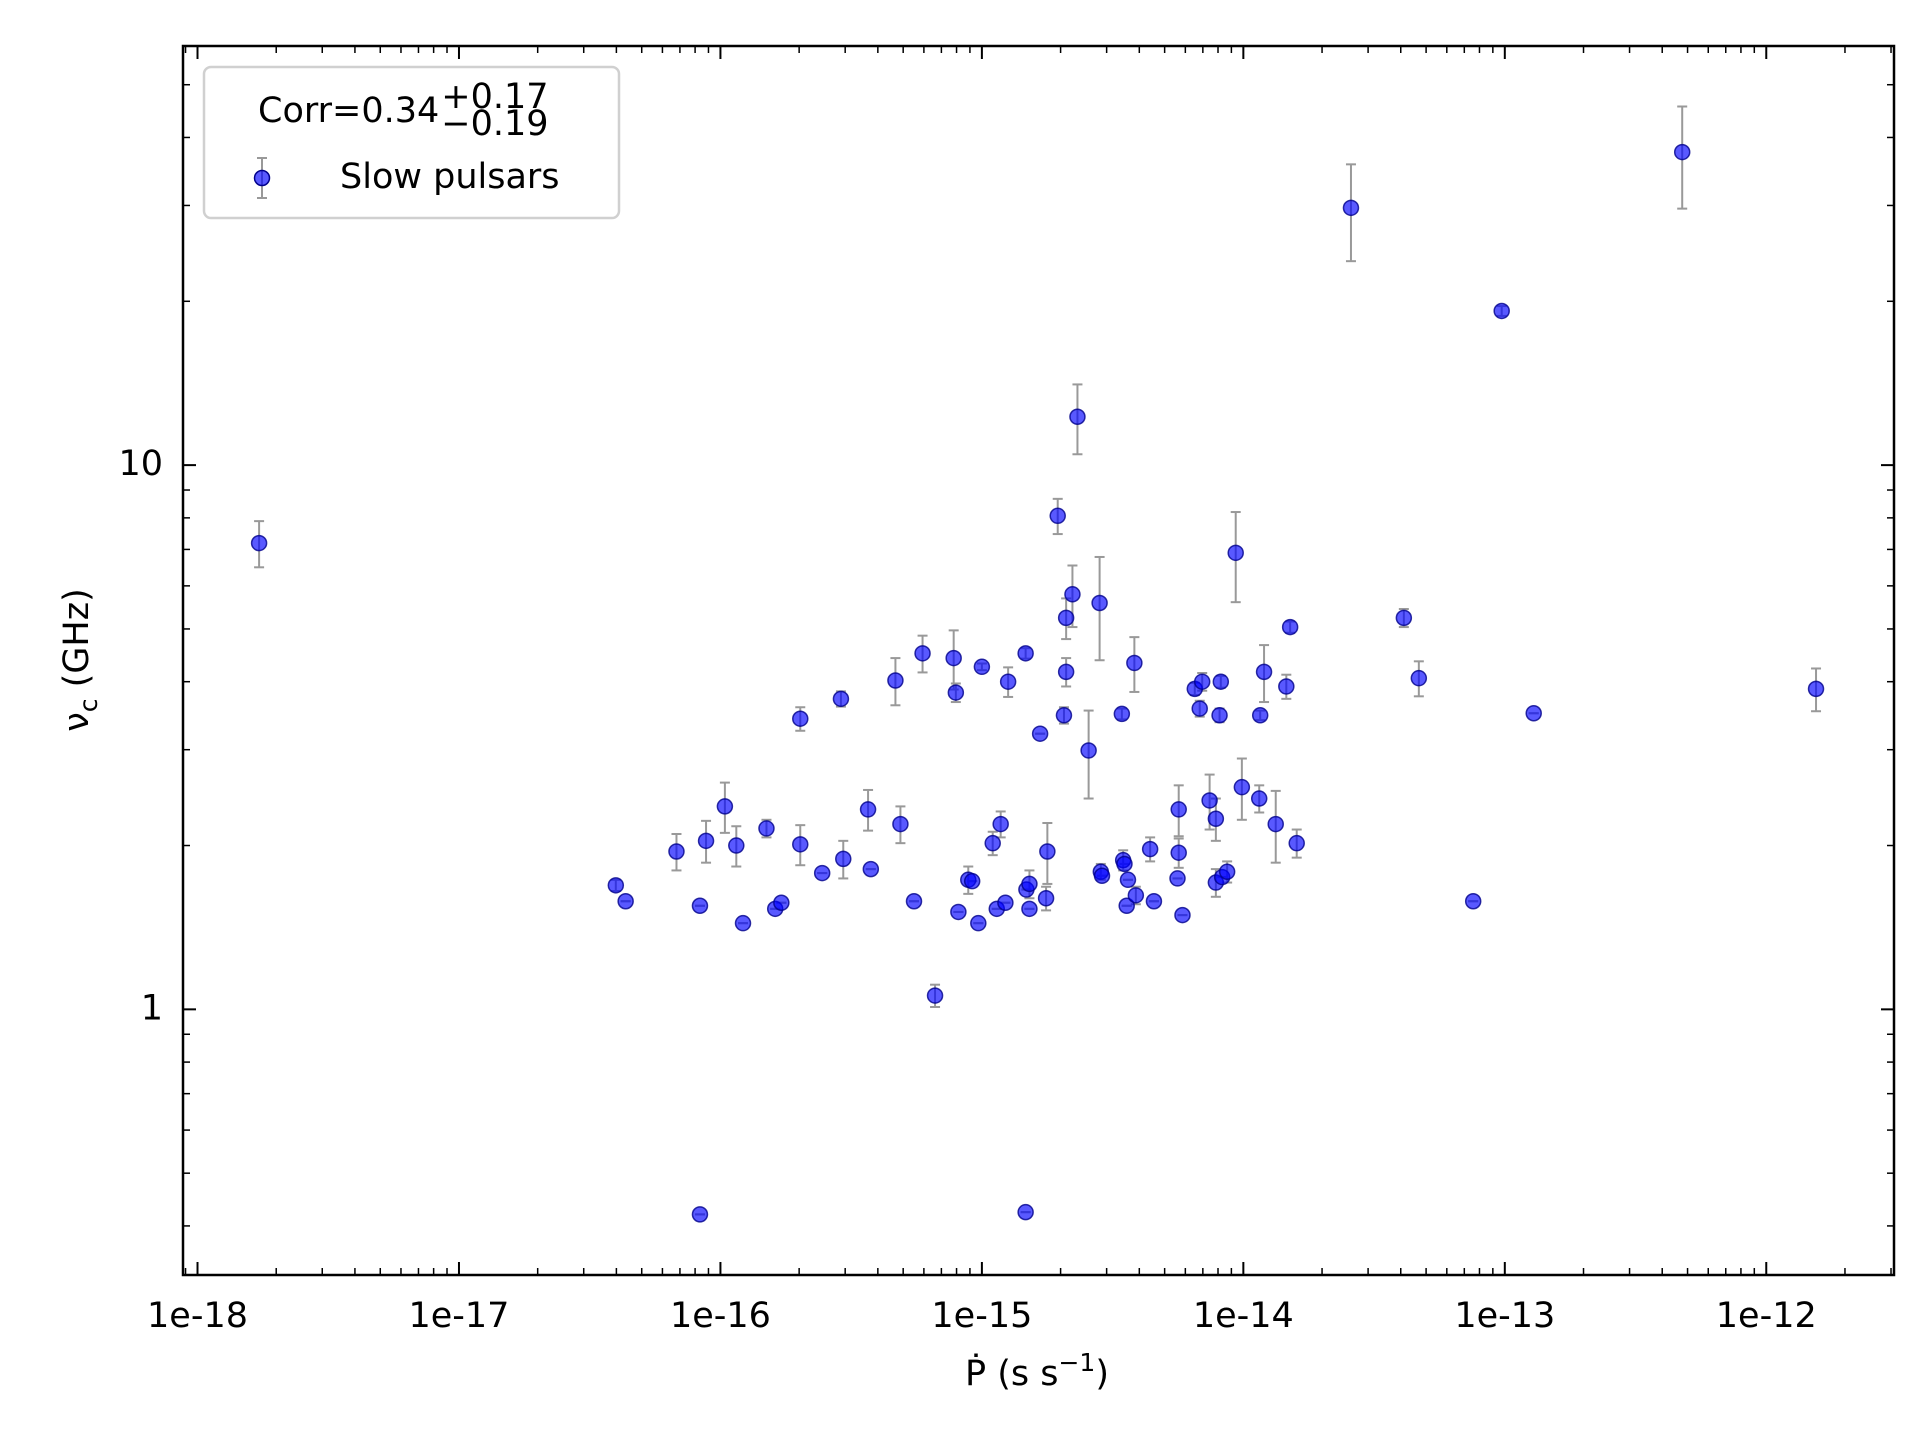 The image size is (1920, 1440). Describe the element at coordinates (152, 1008) in the screenshot. I see `y-tick-label: 1` at that location.